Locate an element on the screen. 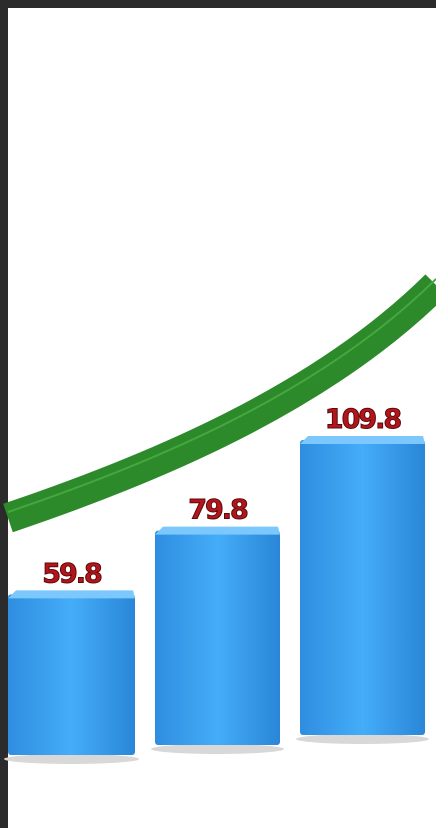 This screenshot has width=436, height=828. value-label: 79.8 is located at coordinates (218, 510).